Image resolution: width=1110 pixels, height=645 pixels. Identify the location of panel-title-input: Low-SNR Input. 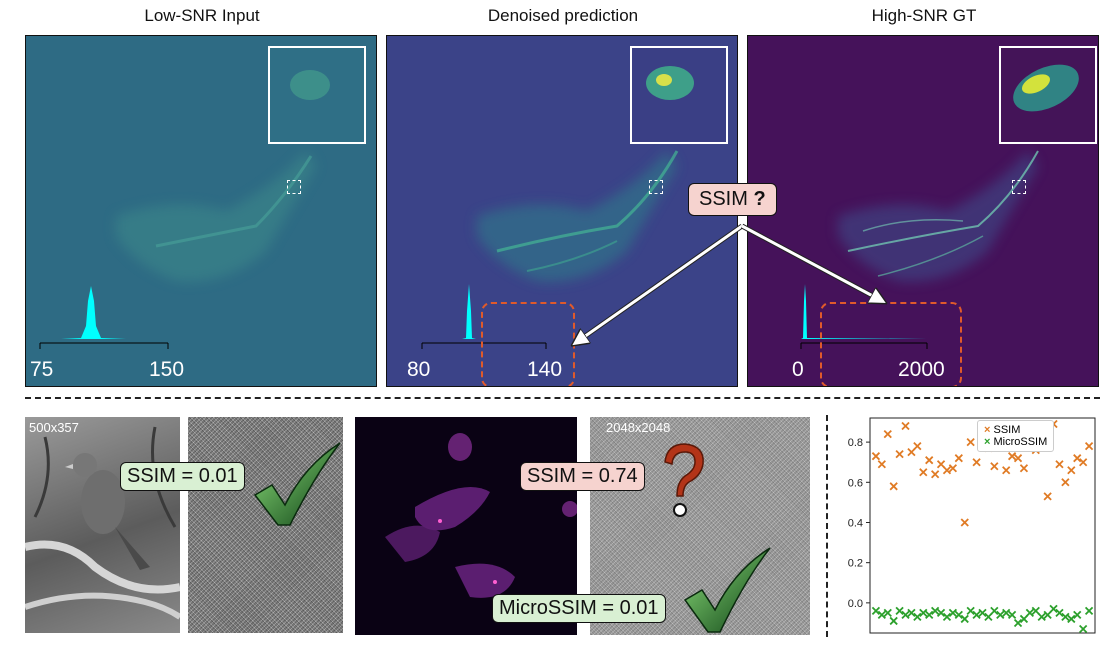
(202, 15).